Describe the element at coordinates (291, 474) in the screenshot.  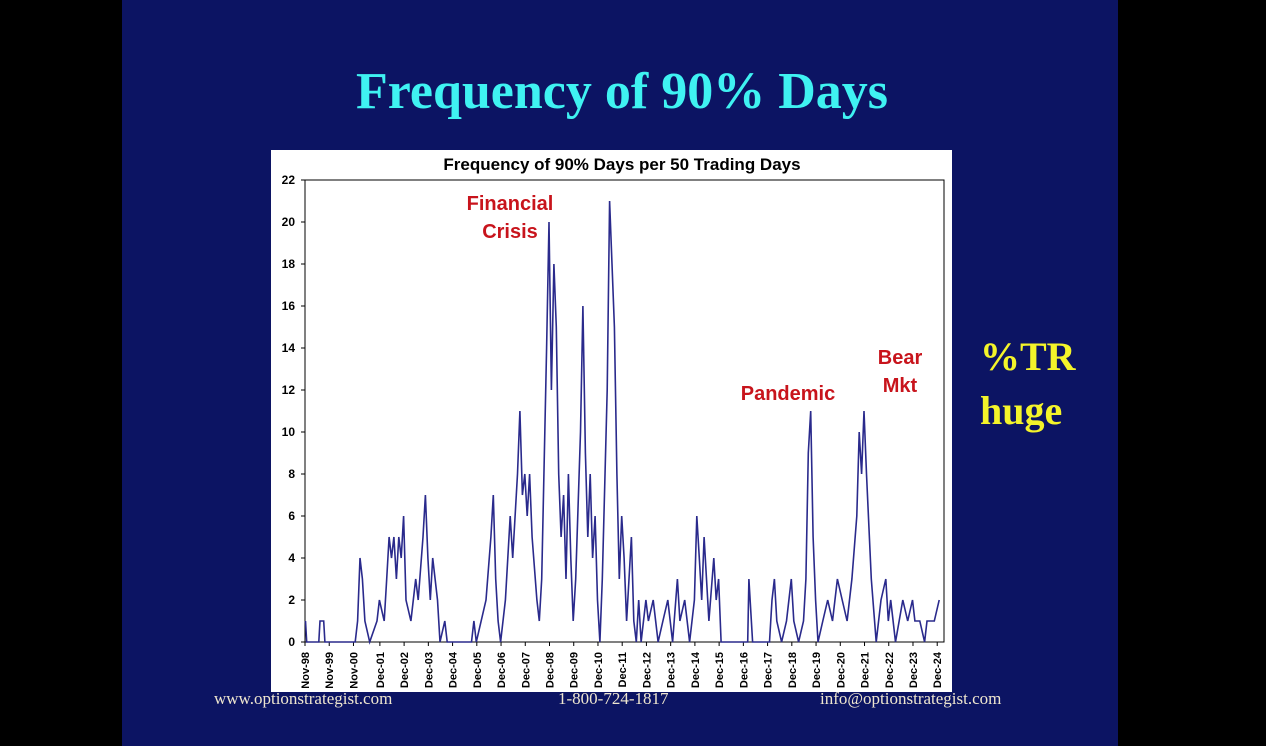
I see `y-tick-label: 8` at that location.